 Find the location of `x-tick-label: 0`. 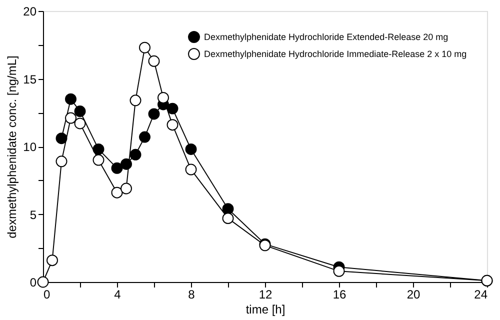

x-tick-label: 0 is located at coordinates (47, 295).